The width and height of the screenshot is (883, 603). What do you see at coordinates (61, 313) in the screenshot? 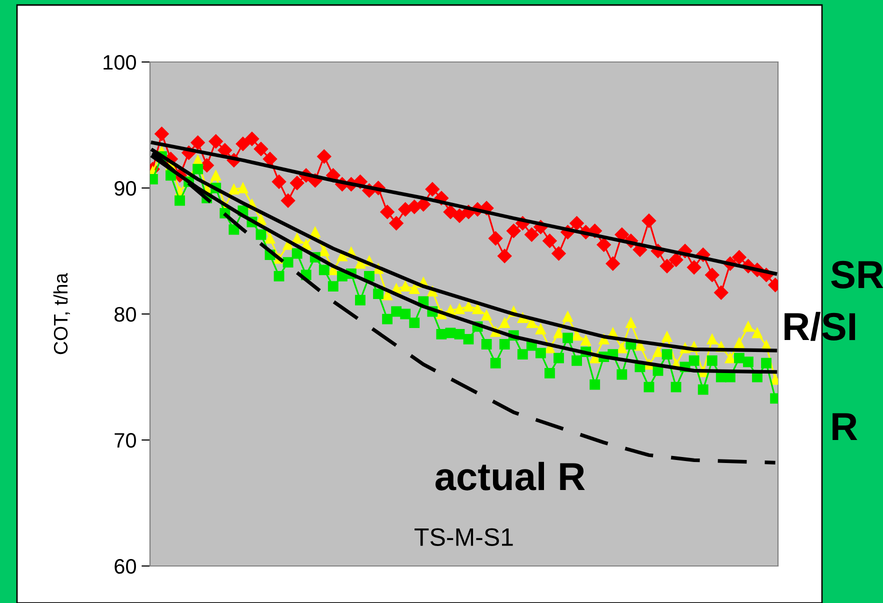
I see `y-axis-title: COT, t/ha` at bounding box center [61, 313].